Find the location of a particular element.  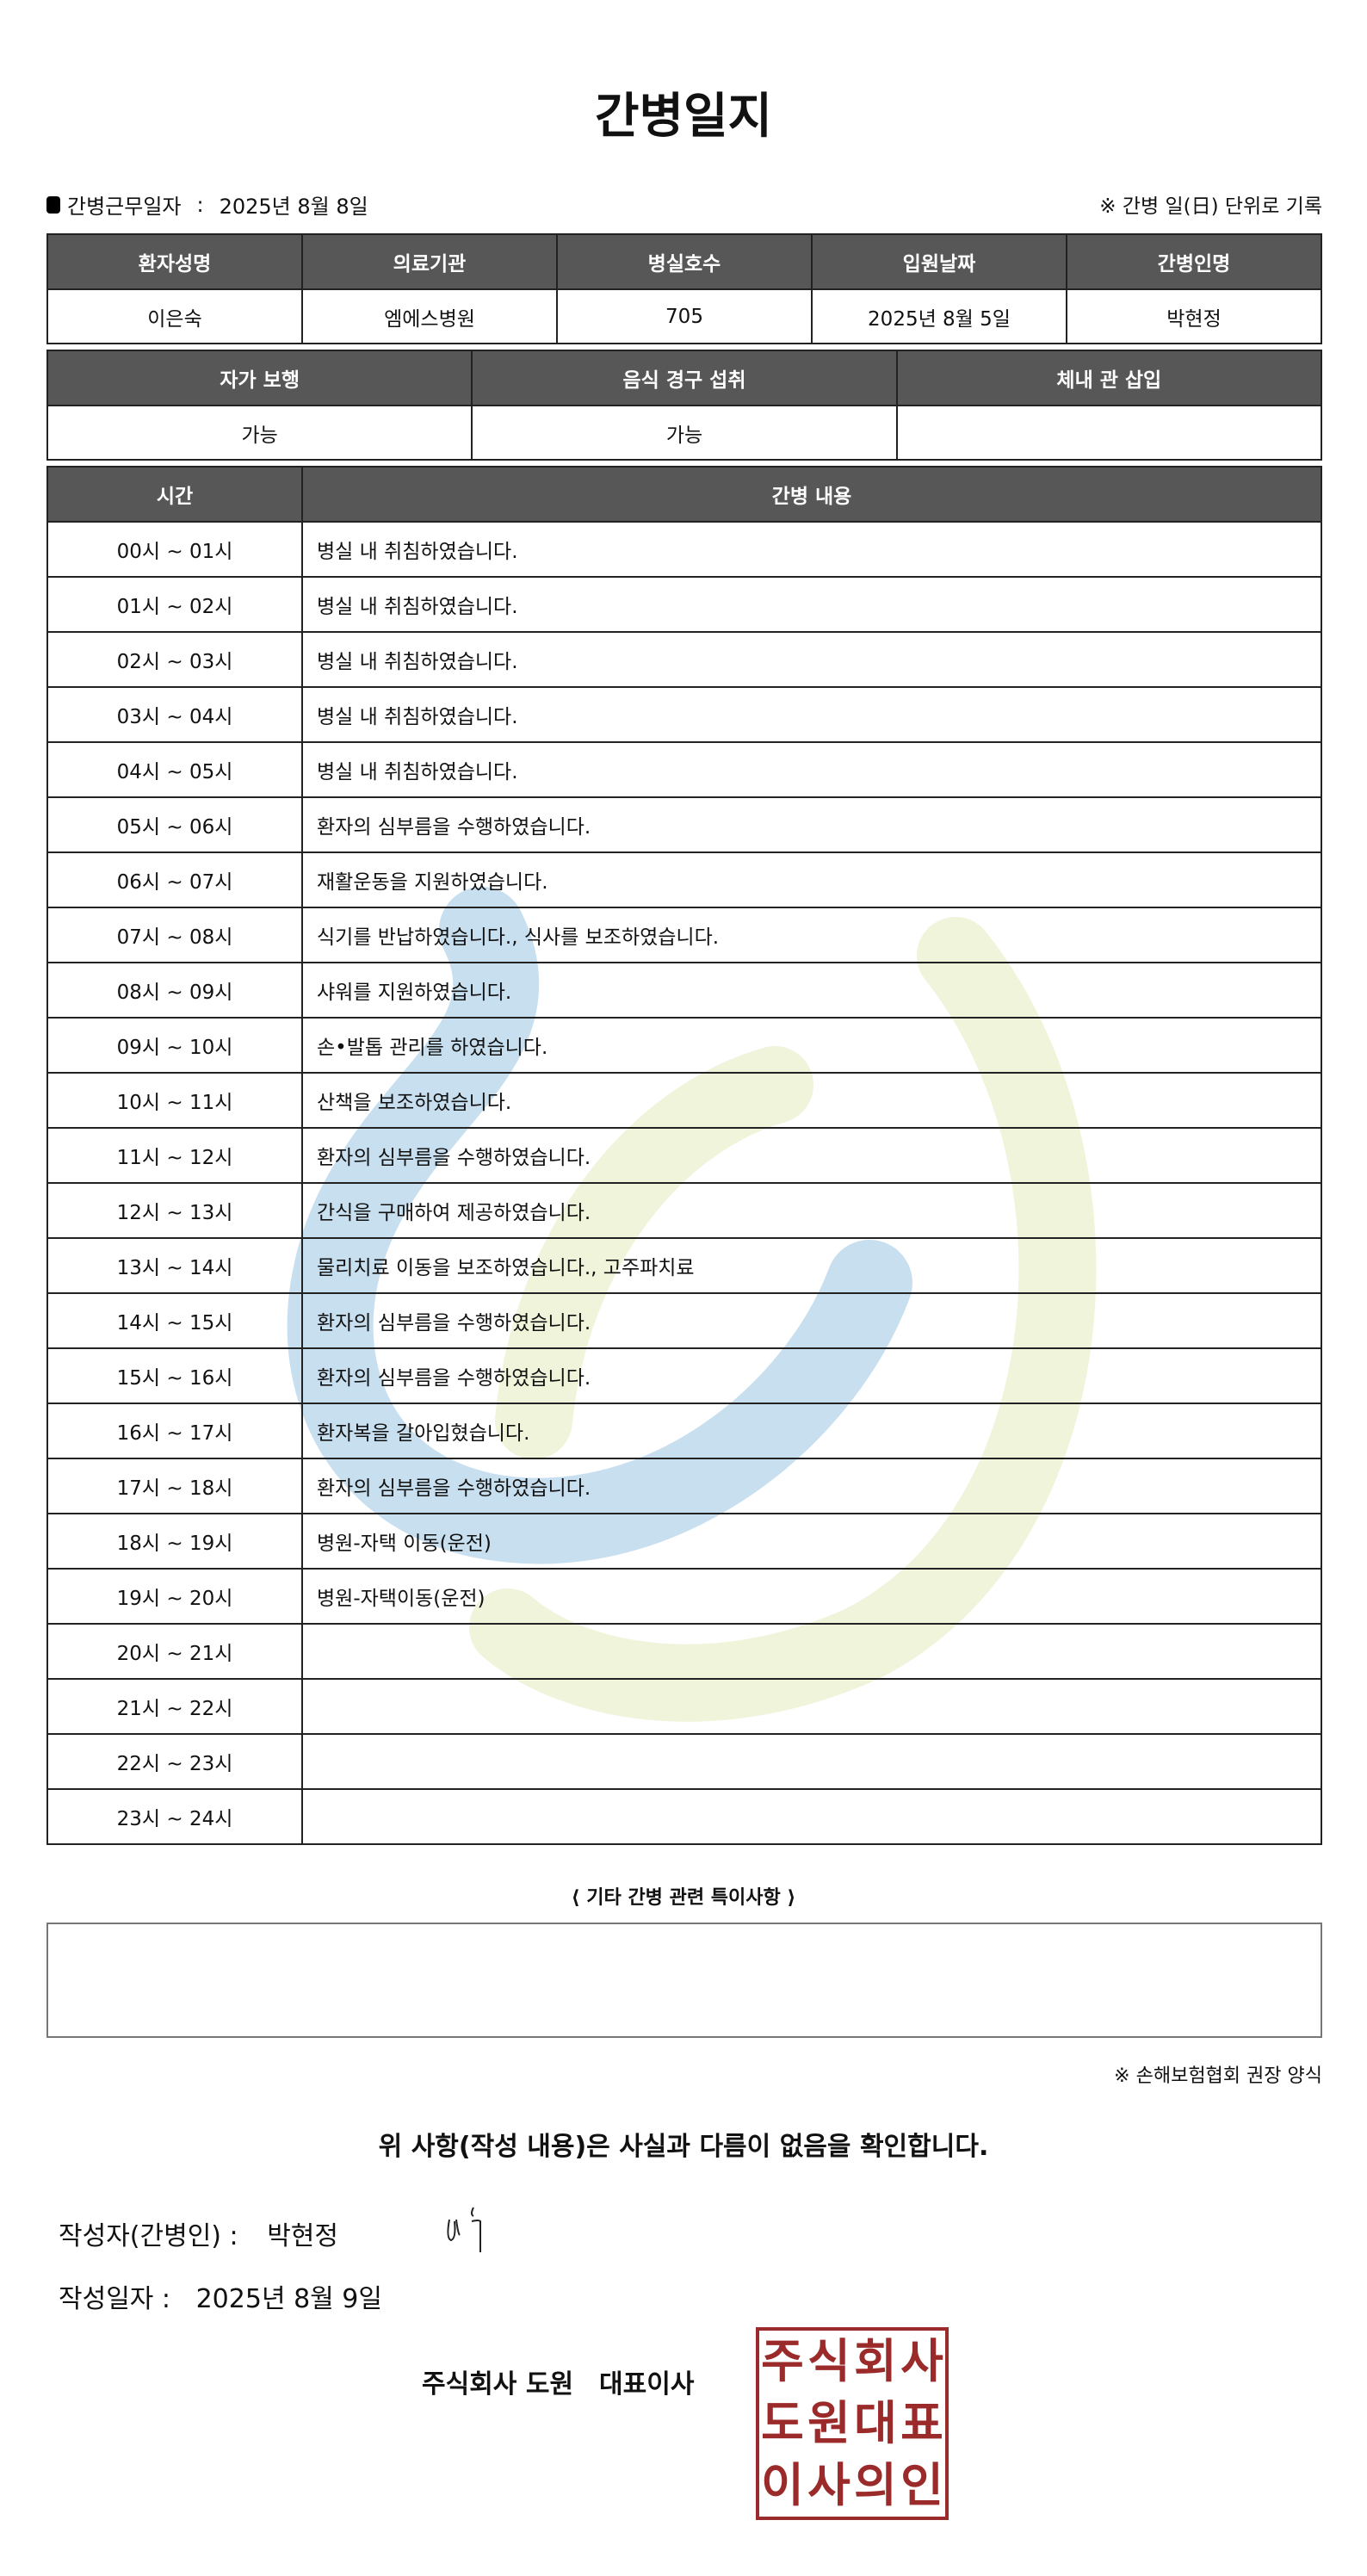

log-time: 06시 ~ 07시 is located at coordinates (174, 879).